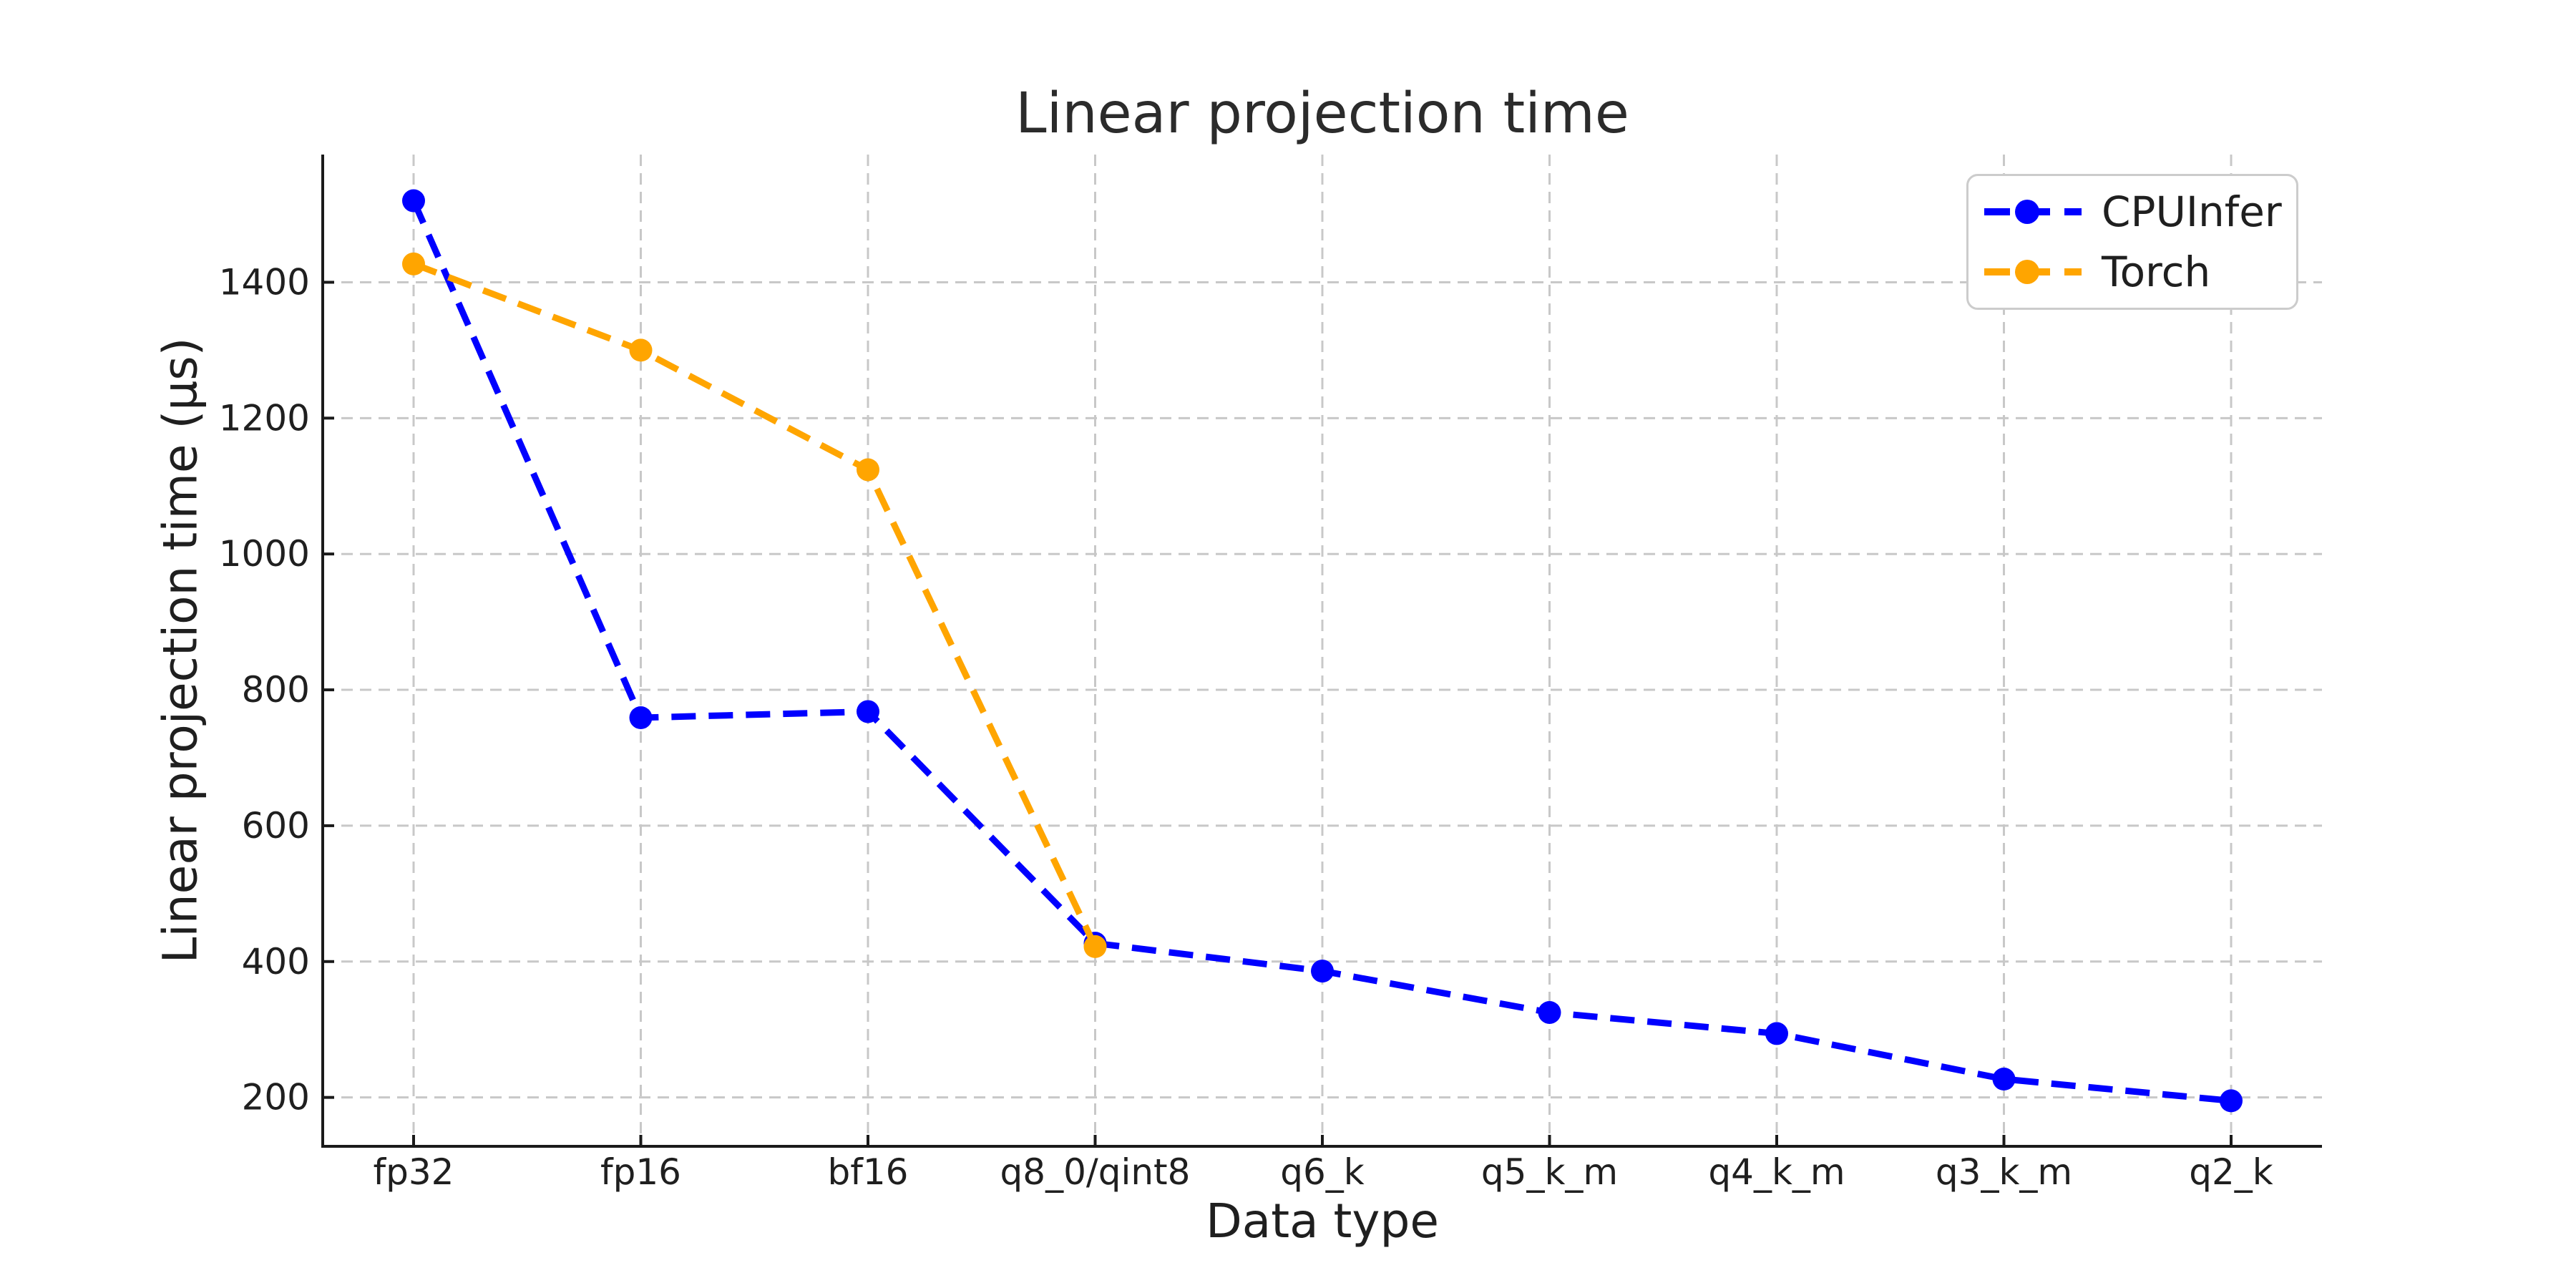 The width and height of the screenshot is (2576, 1288). What do you see at coordinates (276, 690) in the screenshot?
I see `y-tick-label: 800` at bounding box center [276, 690].